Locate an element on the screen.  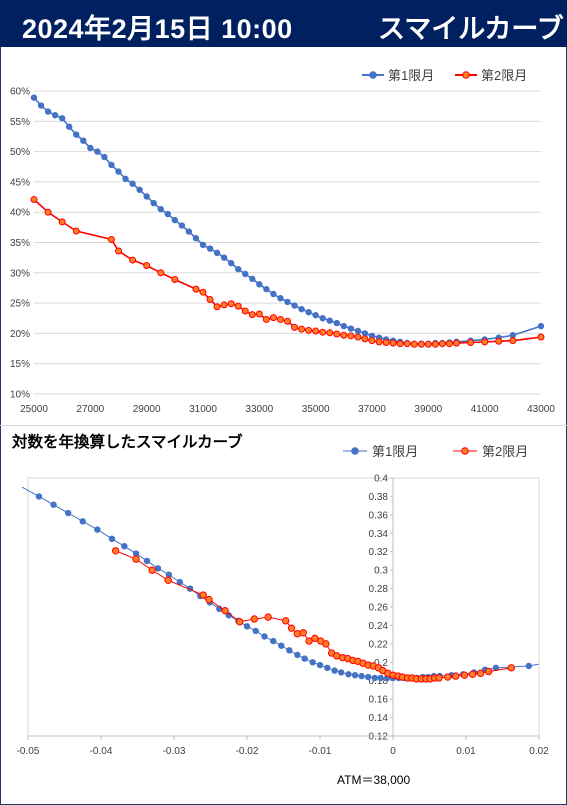
x-tick-label: -0.01 is located at coordinates (320, 751).